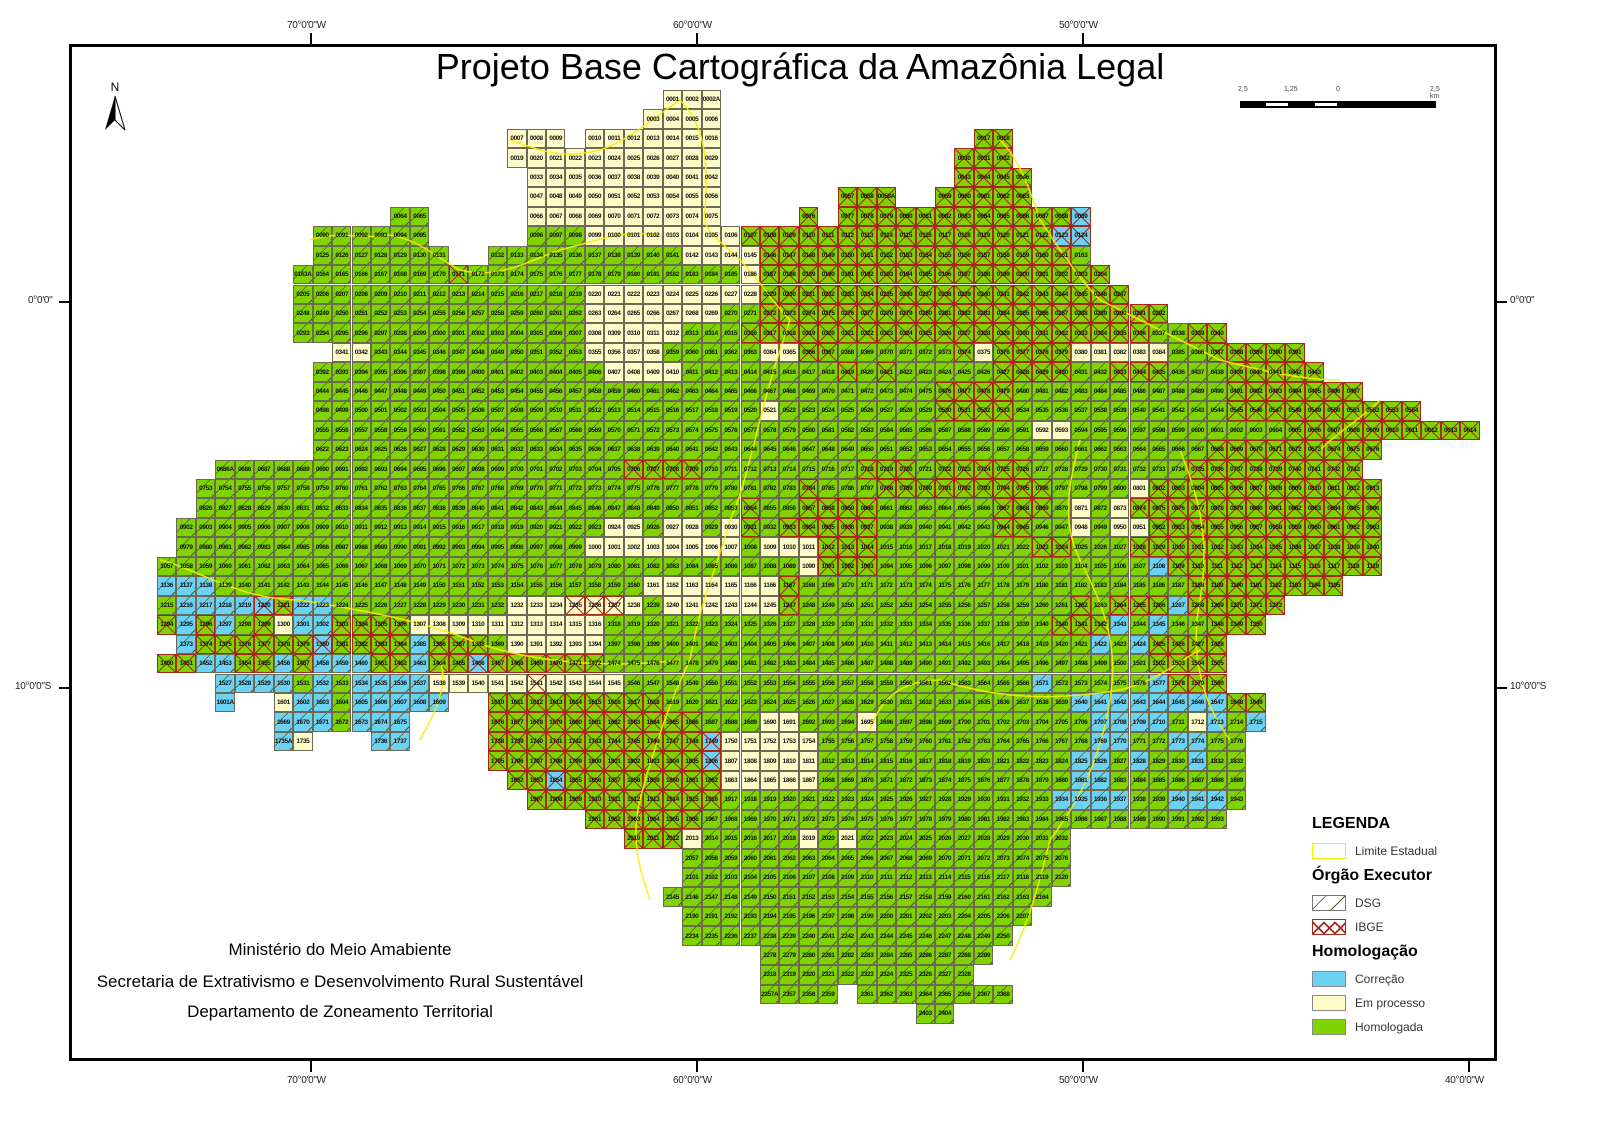  Describe the element at coordinates (828, 819) in the screenshot. I see `map-sheet-cell: 1973` at that location.